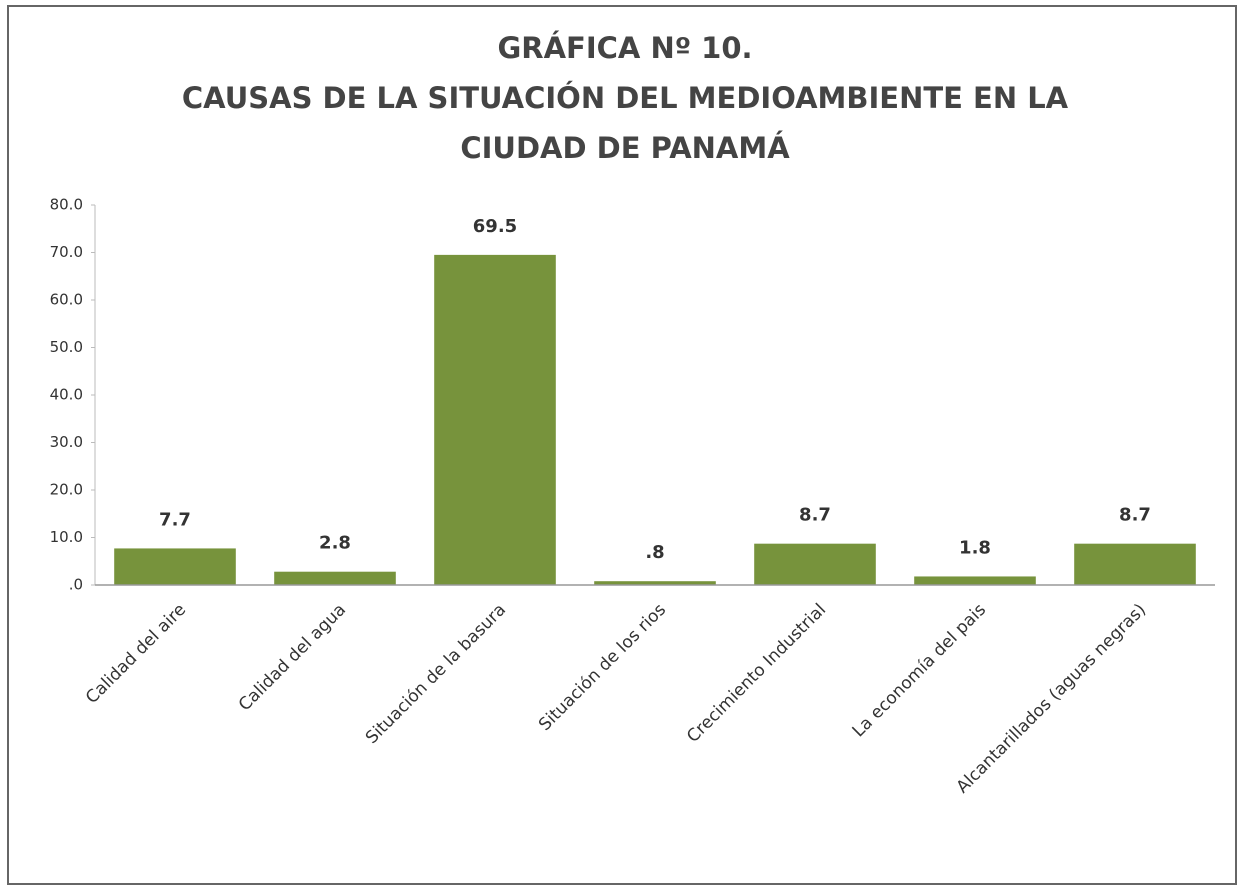  What do you see at coordinates (66, 395) in the screenshot?
I see `y-tick-label: 40.0` at bounding box center [66, 395].